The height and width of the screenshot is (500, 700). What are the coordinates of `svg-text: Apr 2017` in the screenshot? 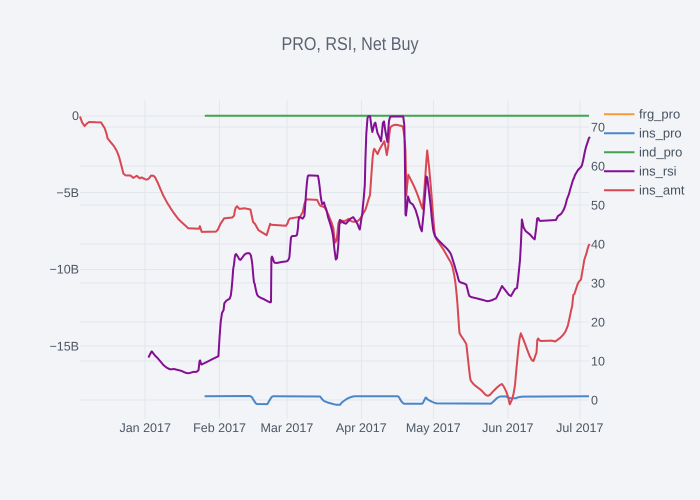 It's located at (361, 428).